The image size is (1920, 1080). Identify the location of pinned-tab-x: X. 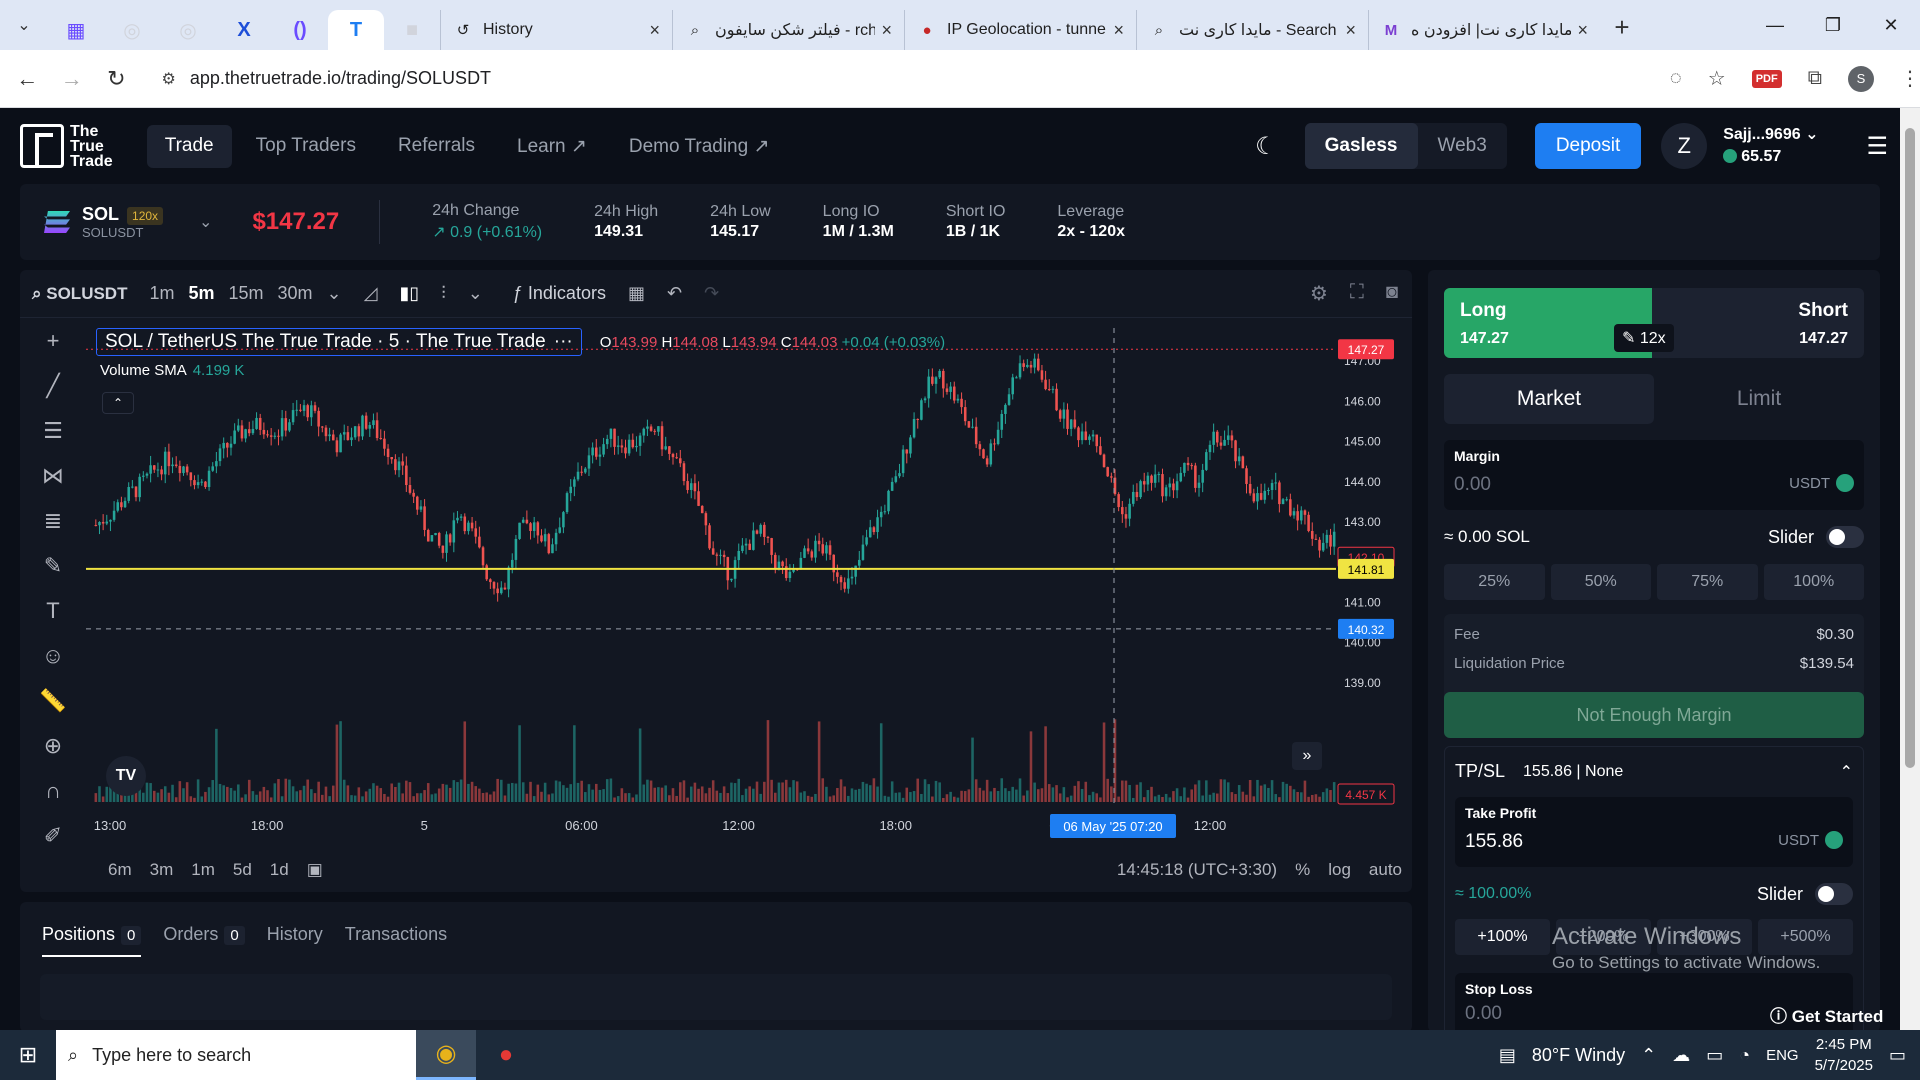
(244, 29).